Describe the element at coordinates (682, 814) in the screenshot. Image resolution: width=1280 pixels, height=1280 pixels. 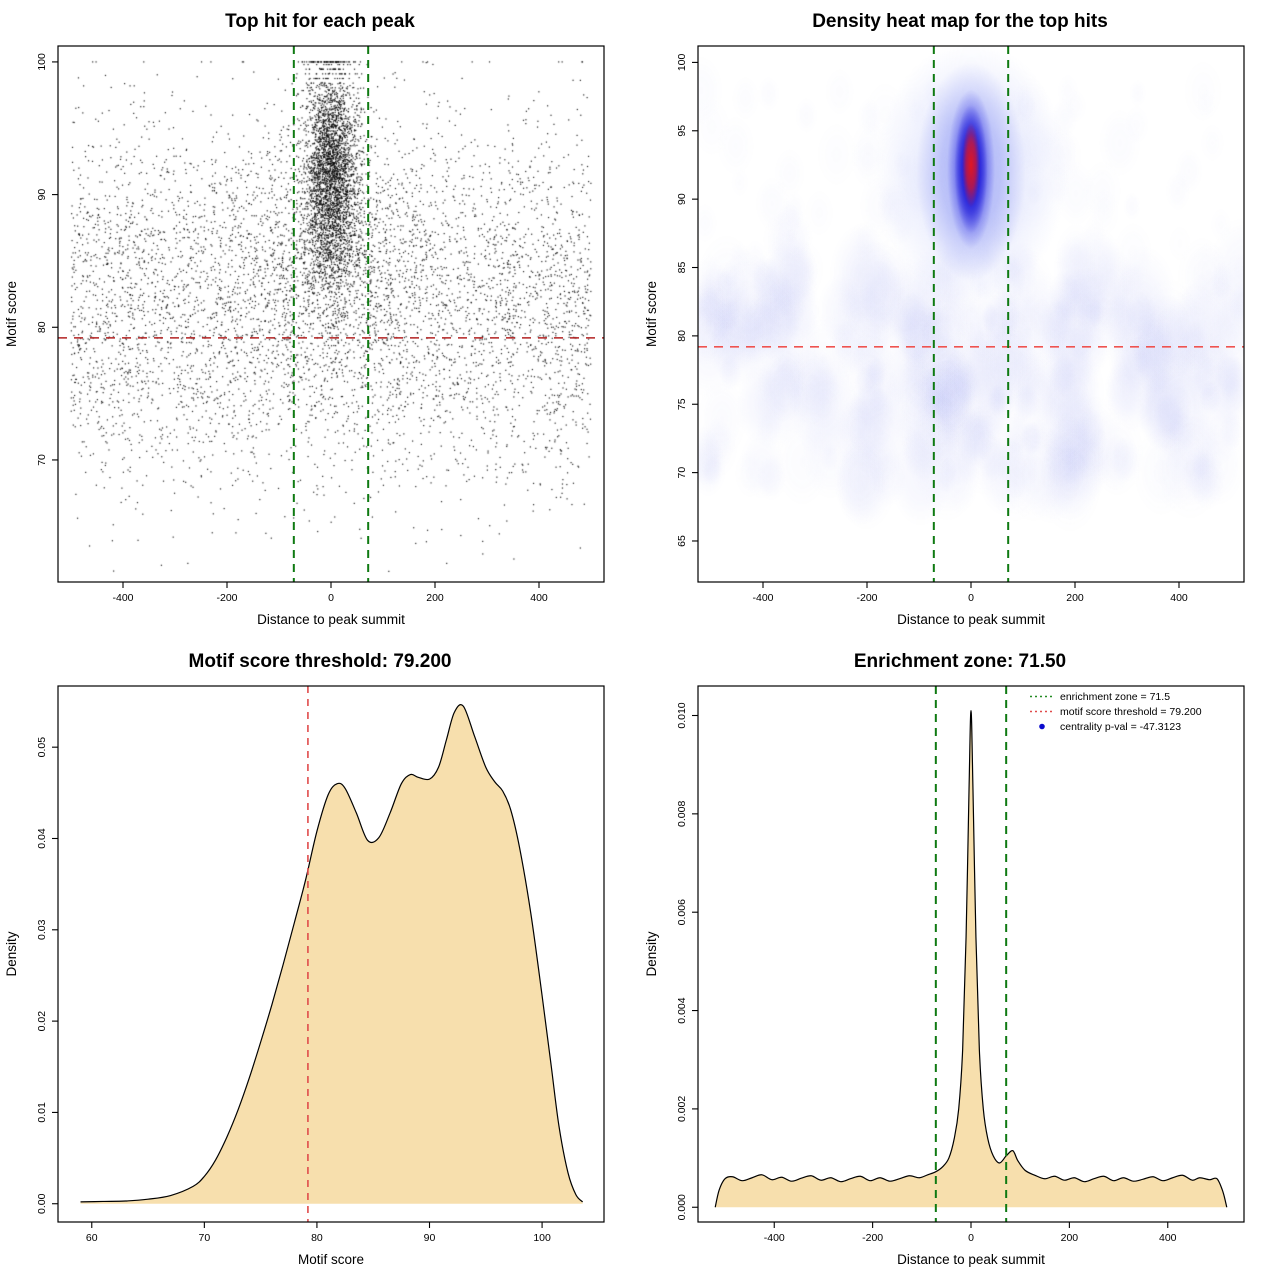
I see `y-tick-label: 0.008` at that location.